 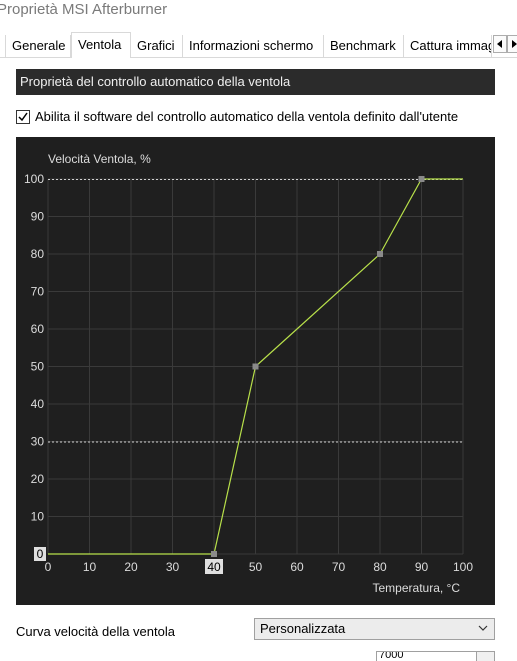 I want to click on fan-curve-selected: Personalizzata, so click(x=303, y=628).